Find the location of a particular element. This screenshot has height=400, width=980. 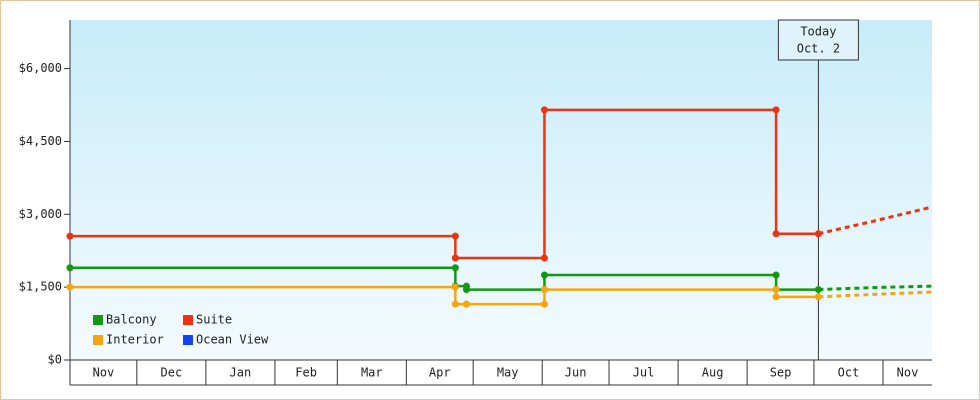

legend-label: Interior is located at coordinates (135, 340).